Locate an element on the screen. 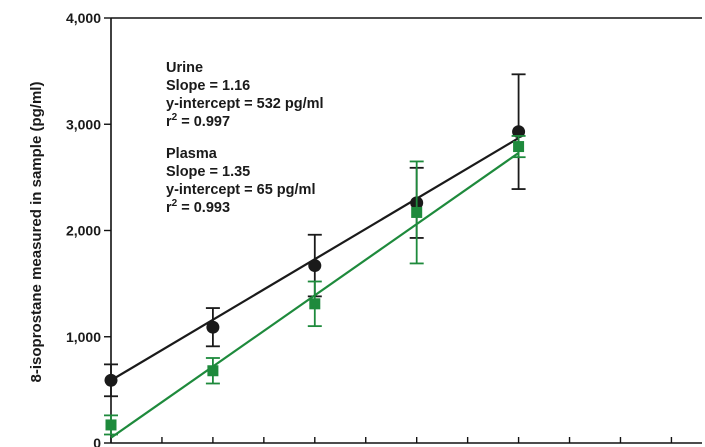 The height and width of the screenshot is (447, 705). x-axis-ticks is located at coordinates (391, 440).